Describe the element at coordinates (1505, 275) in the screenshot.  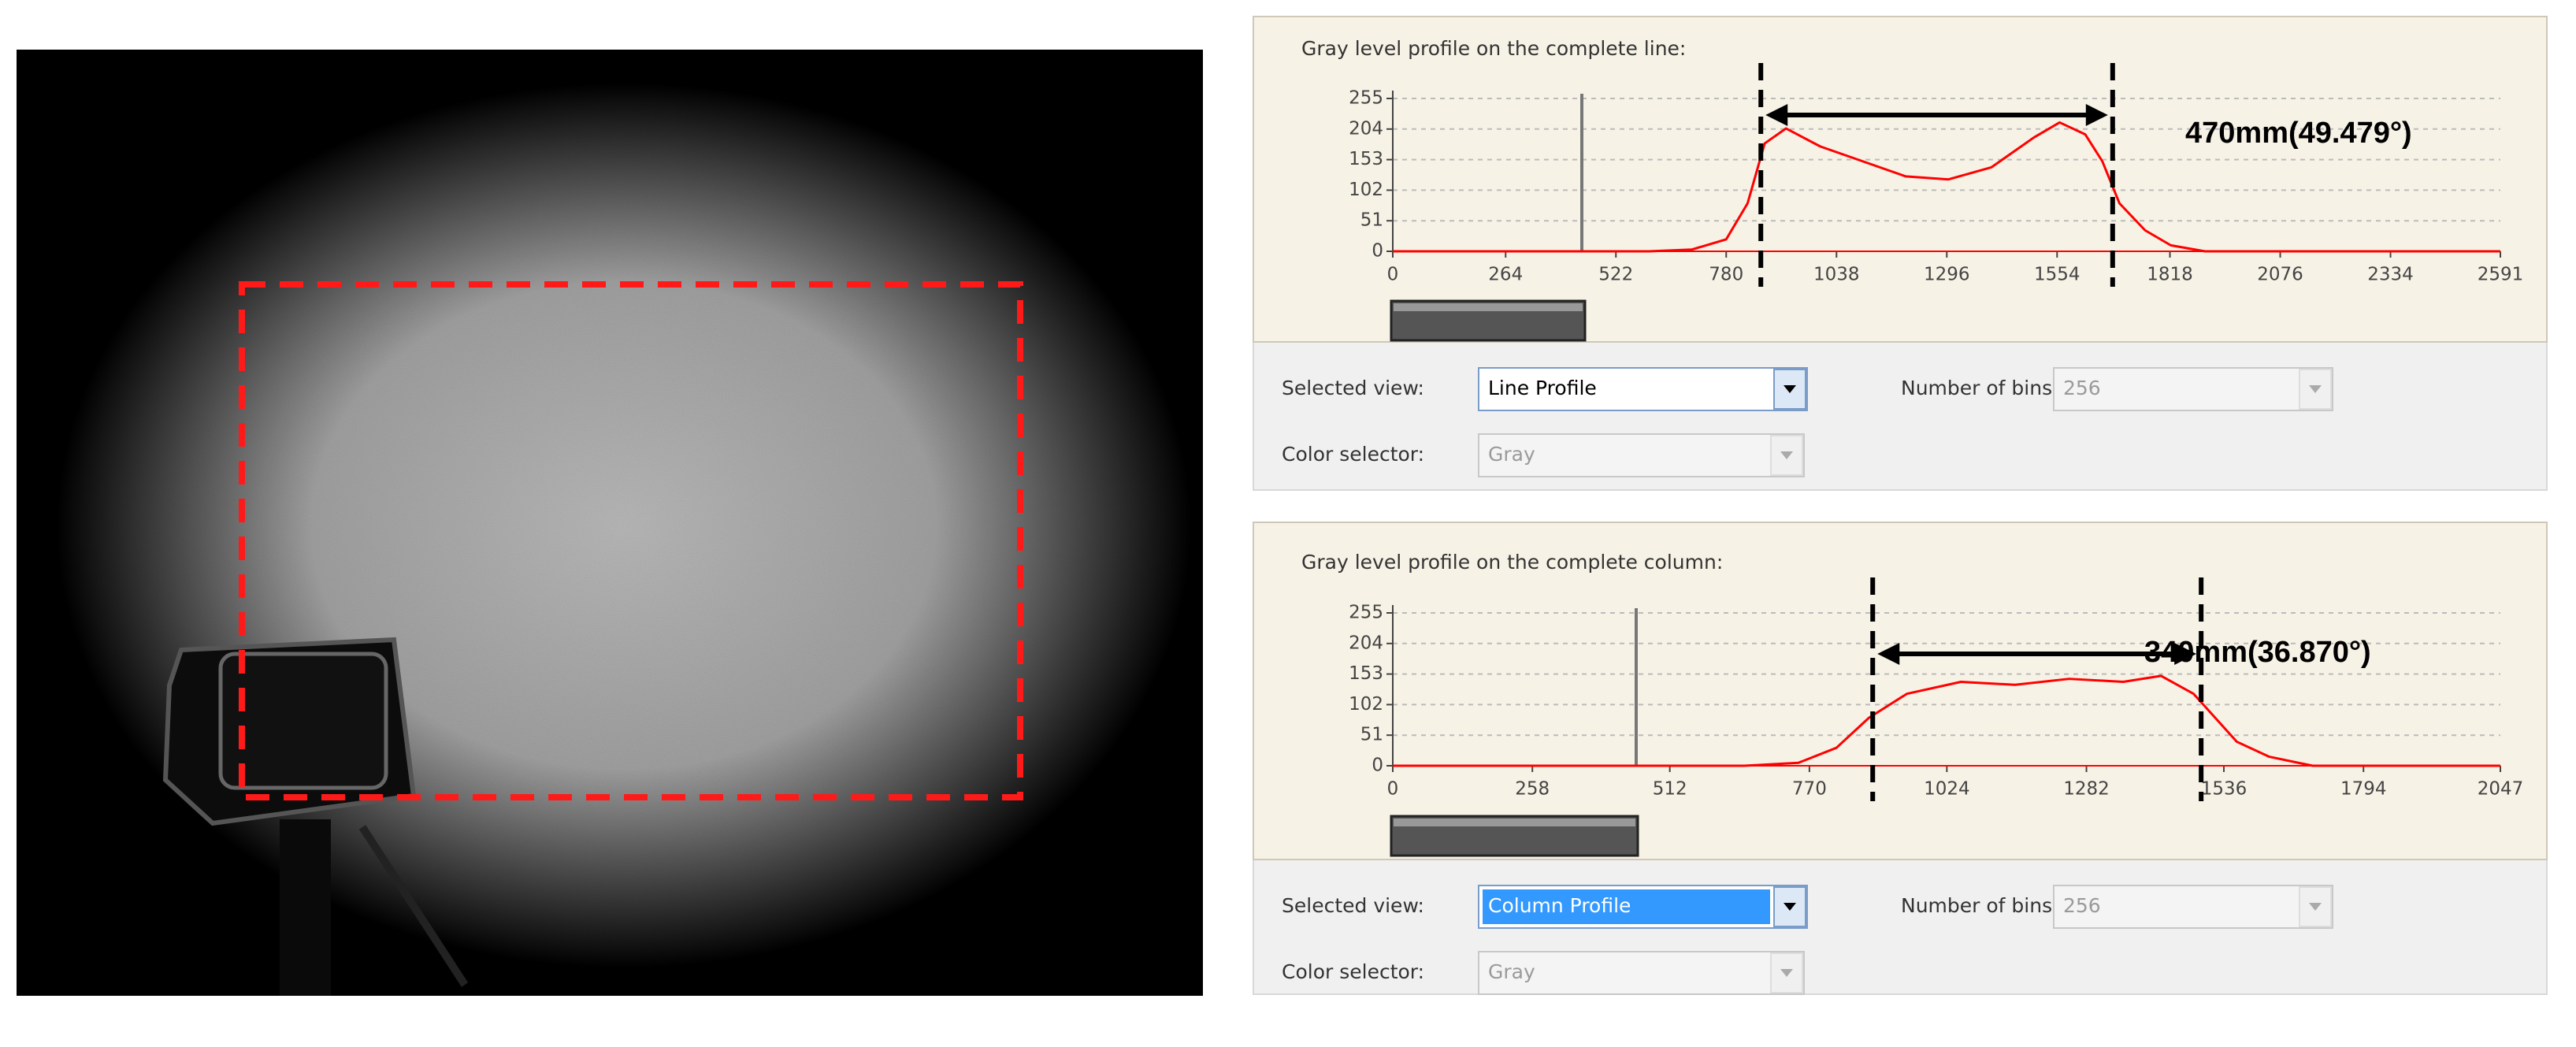
I see `x-tick-label: 264` at that location.